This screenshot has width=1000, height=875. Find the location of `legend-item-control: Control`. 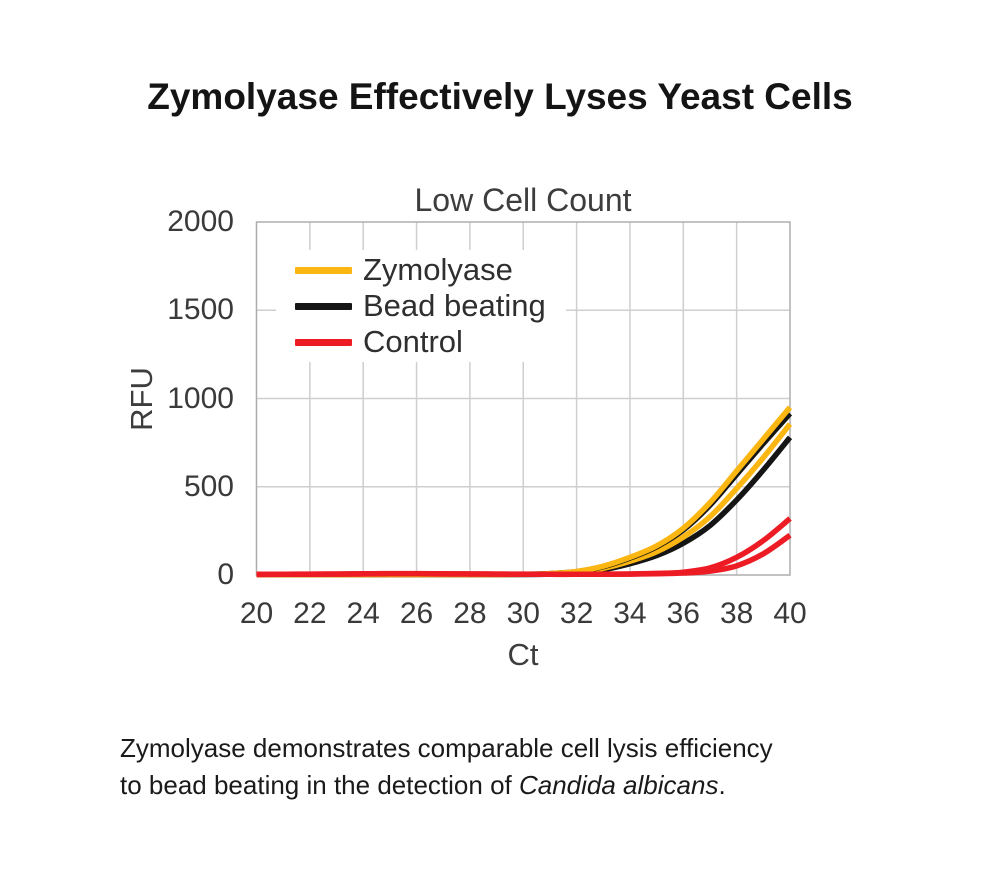

legend-item-control: Control is located at coordinates (421, 342).